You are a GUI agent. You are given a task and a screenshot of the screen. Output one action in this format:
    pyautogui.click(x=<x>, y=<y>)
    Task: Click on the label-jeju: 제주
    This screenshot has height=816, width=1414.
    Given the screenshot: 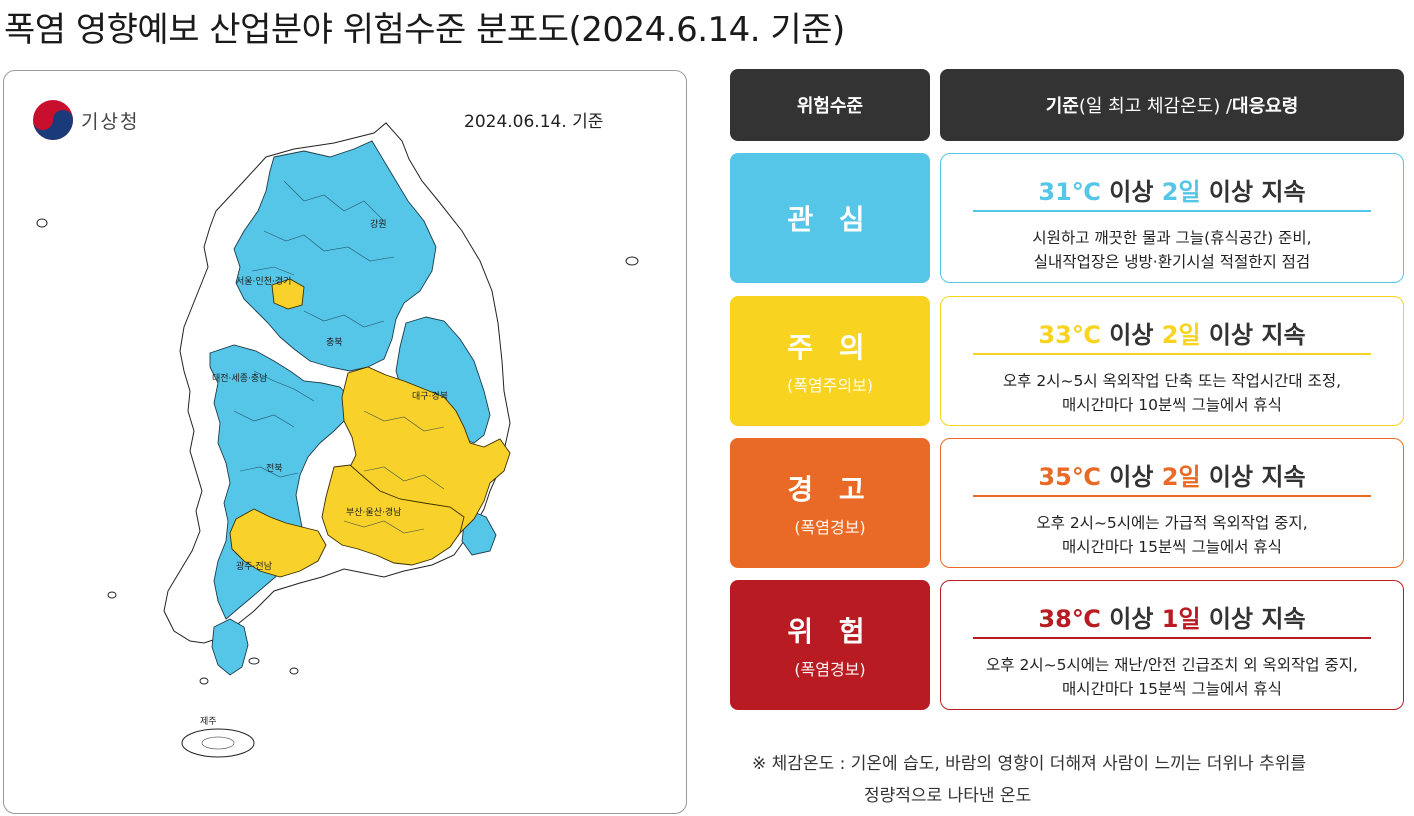 What is the action you would take?
    pyautogui.click(x=208, y=721)
    